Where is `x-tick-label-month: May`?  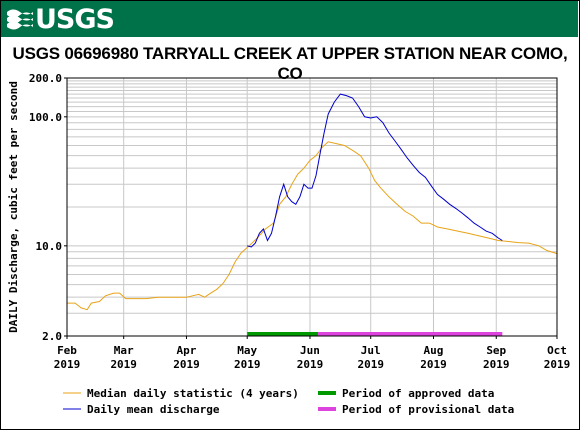 x-tick-label-month: May is located at coordinates (247, 350).